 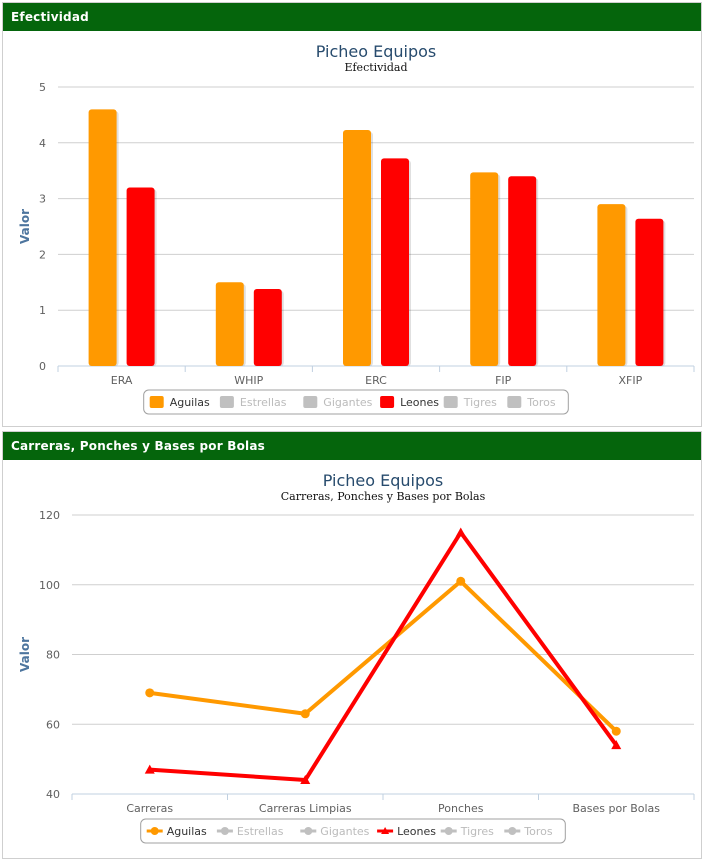 I want to click on x-tick-label: Bases por Bolas, so click(x=616, y=808).